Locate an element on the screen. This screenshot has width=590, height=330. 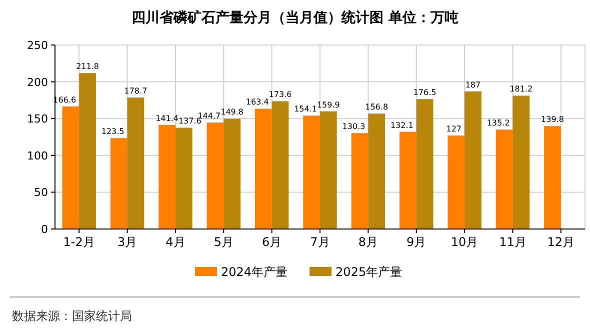
data-label: 178.7 is located at coordinates (136, 91).